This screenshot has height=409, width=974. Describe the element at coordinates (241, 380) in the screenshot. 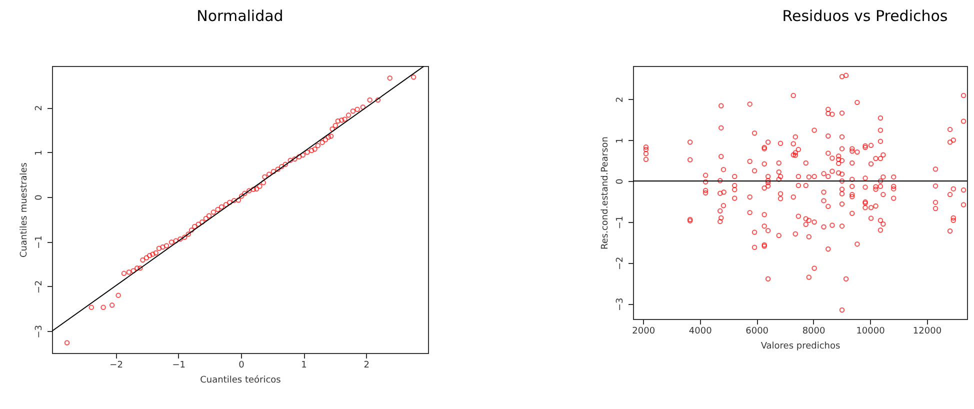

I see `x-axis-title: Cuantiles teóricos` at that location.